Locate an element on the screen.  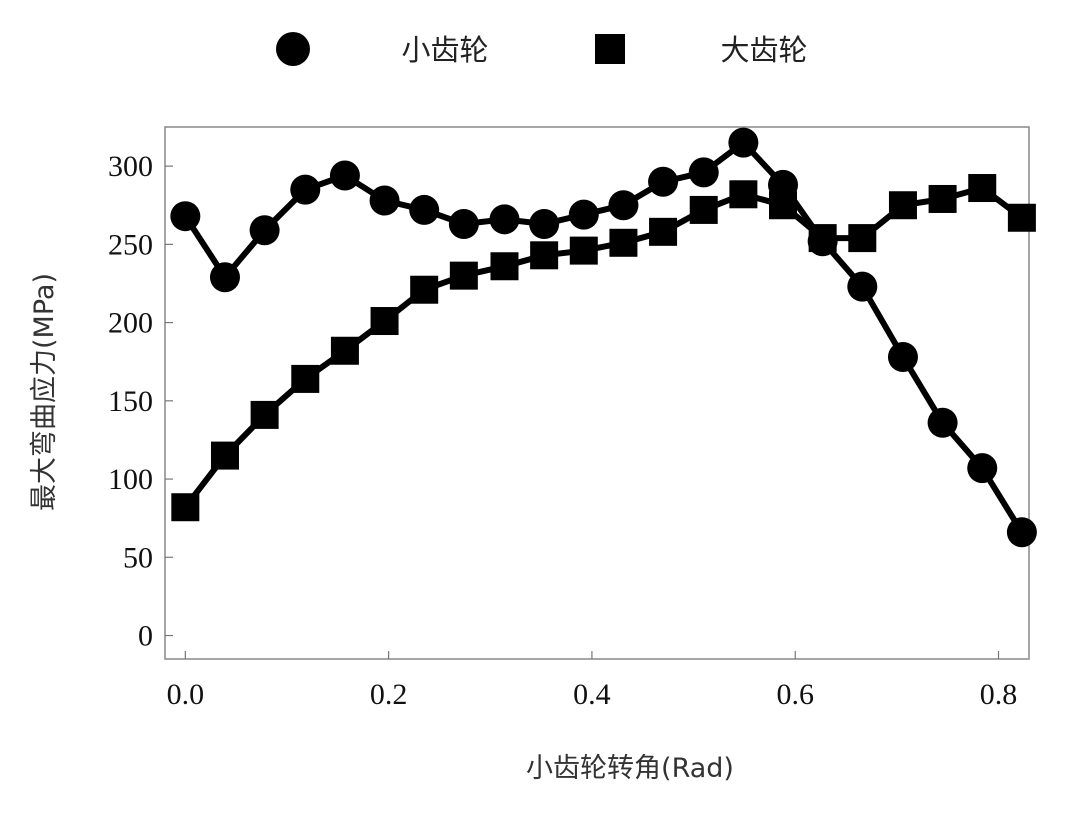
legend-item: 小齿轮 is located at coordinates (382, 49).